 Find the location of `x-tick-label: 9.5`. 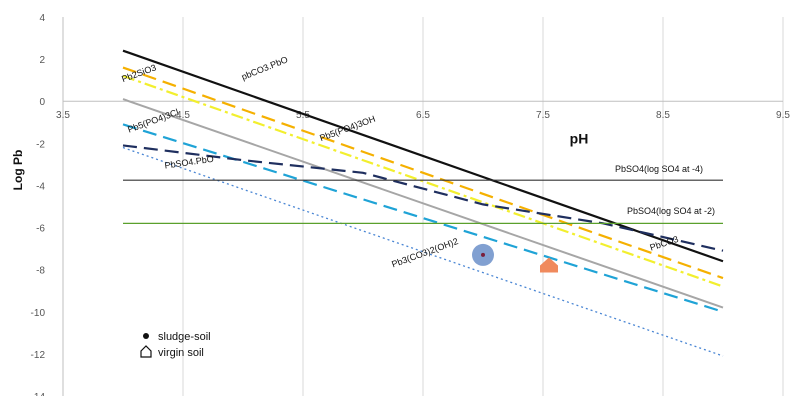

x-tick-label: 9.5 is located at coordinates (783, 115).